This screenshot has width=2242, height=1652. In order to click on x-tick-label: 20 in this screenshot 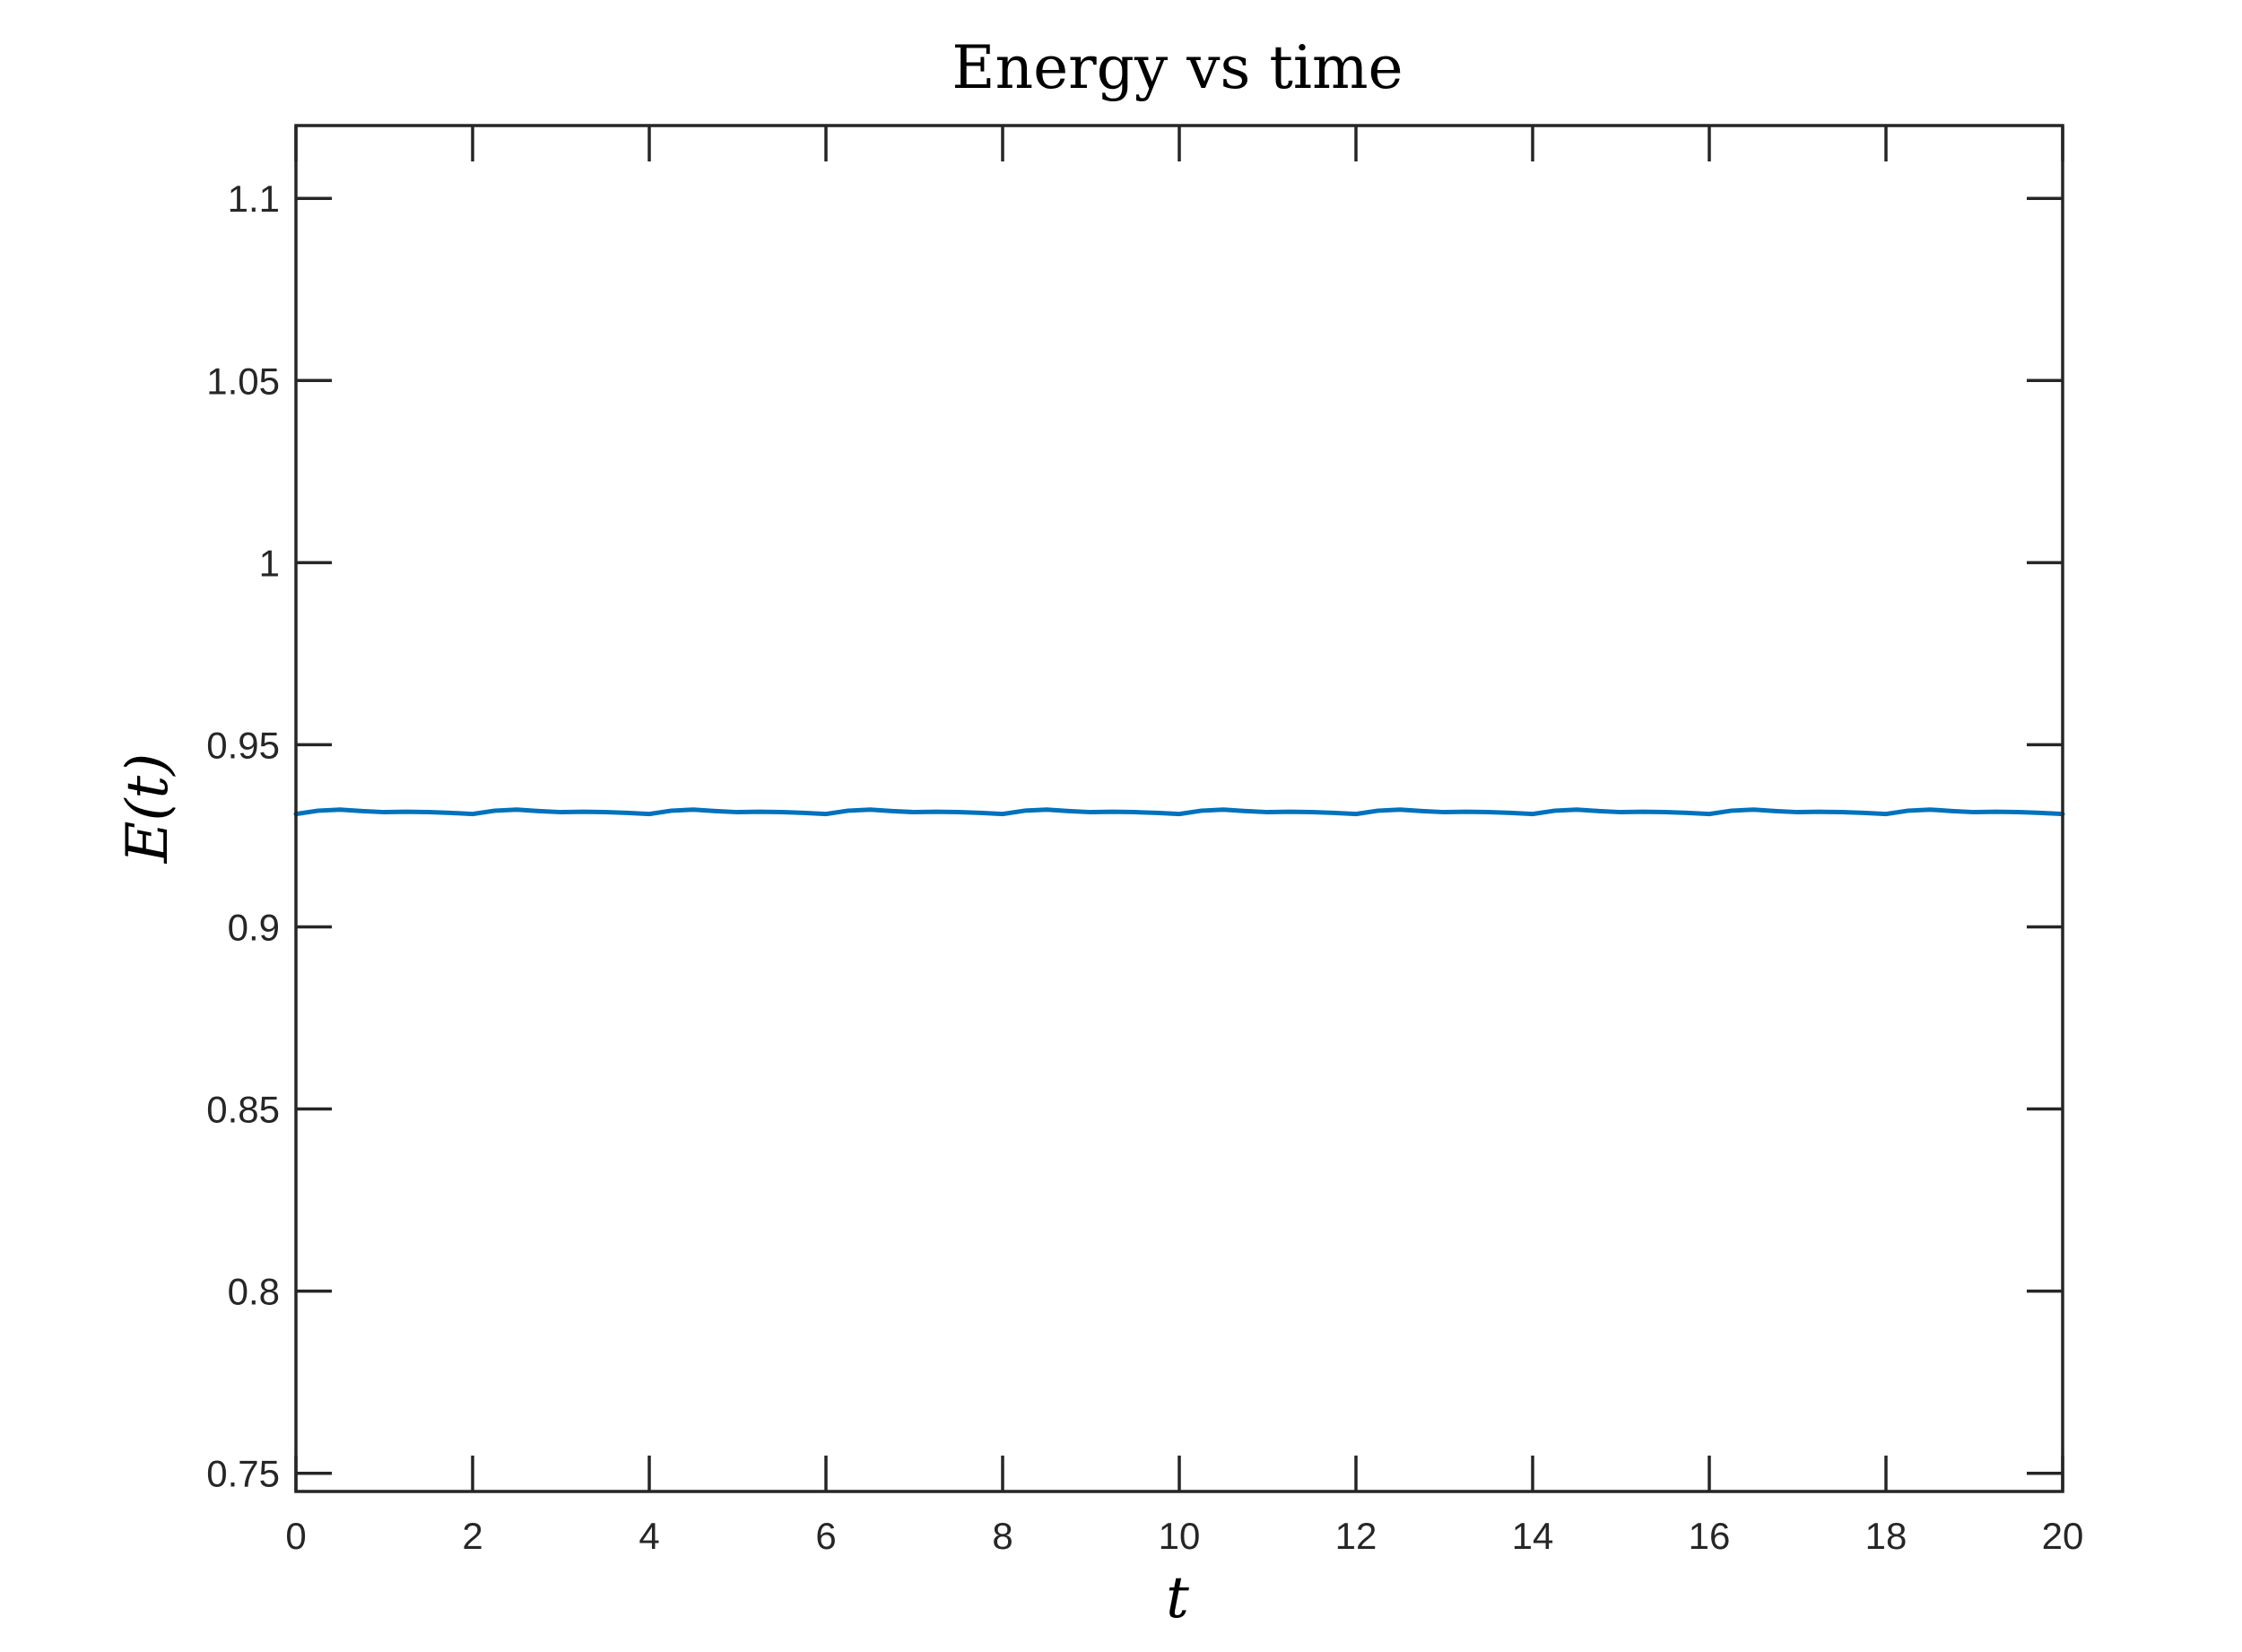, I will do `click(2063, 1536)`.